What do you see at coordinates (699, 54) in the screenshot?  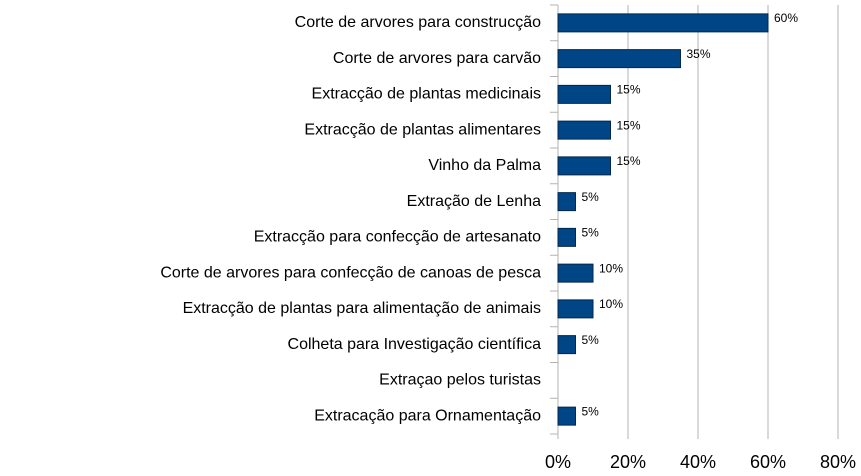 I see `value-label: 35%` at bounding box center [699, 54].